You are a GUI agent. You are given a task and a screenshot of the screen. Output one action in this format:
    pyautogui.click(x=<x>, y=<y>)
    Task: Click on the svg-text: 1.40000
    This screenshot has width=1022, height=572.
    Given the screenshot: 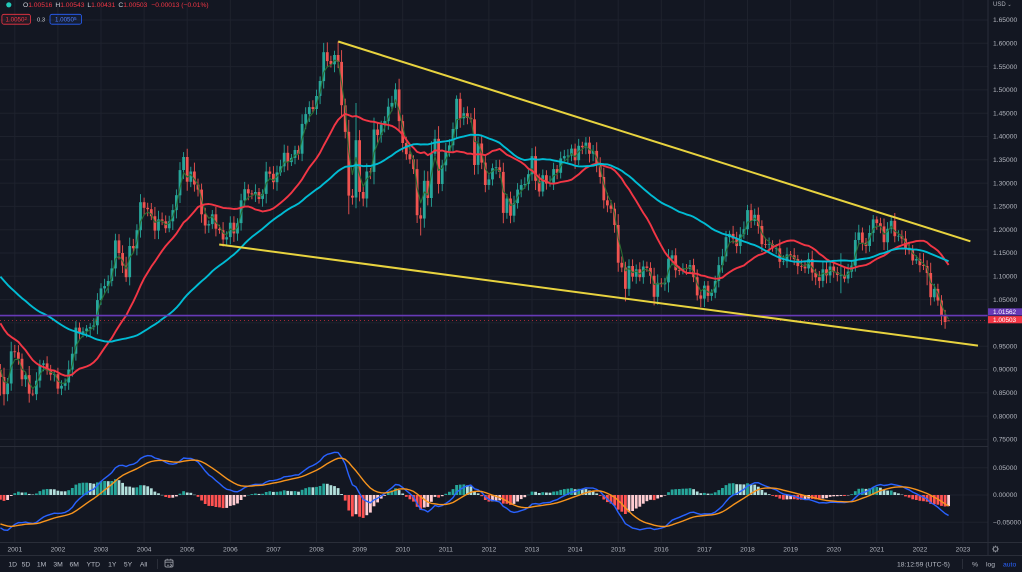 What is the action you would take?
    pyautogui.click(x=1005, y=137)
    